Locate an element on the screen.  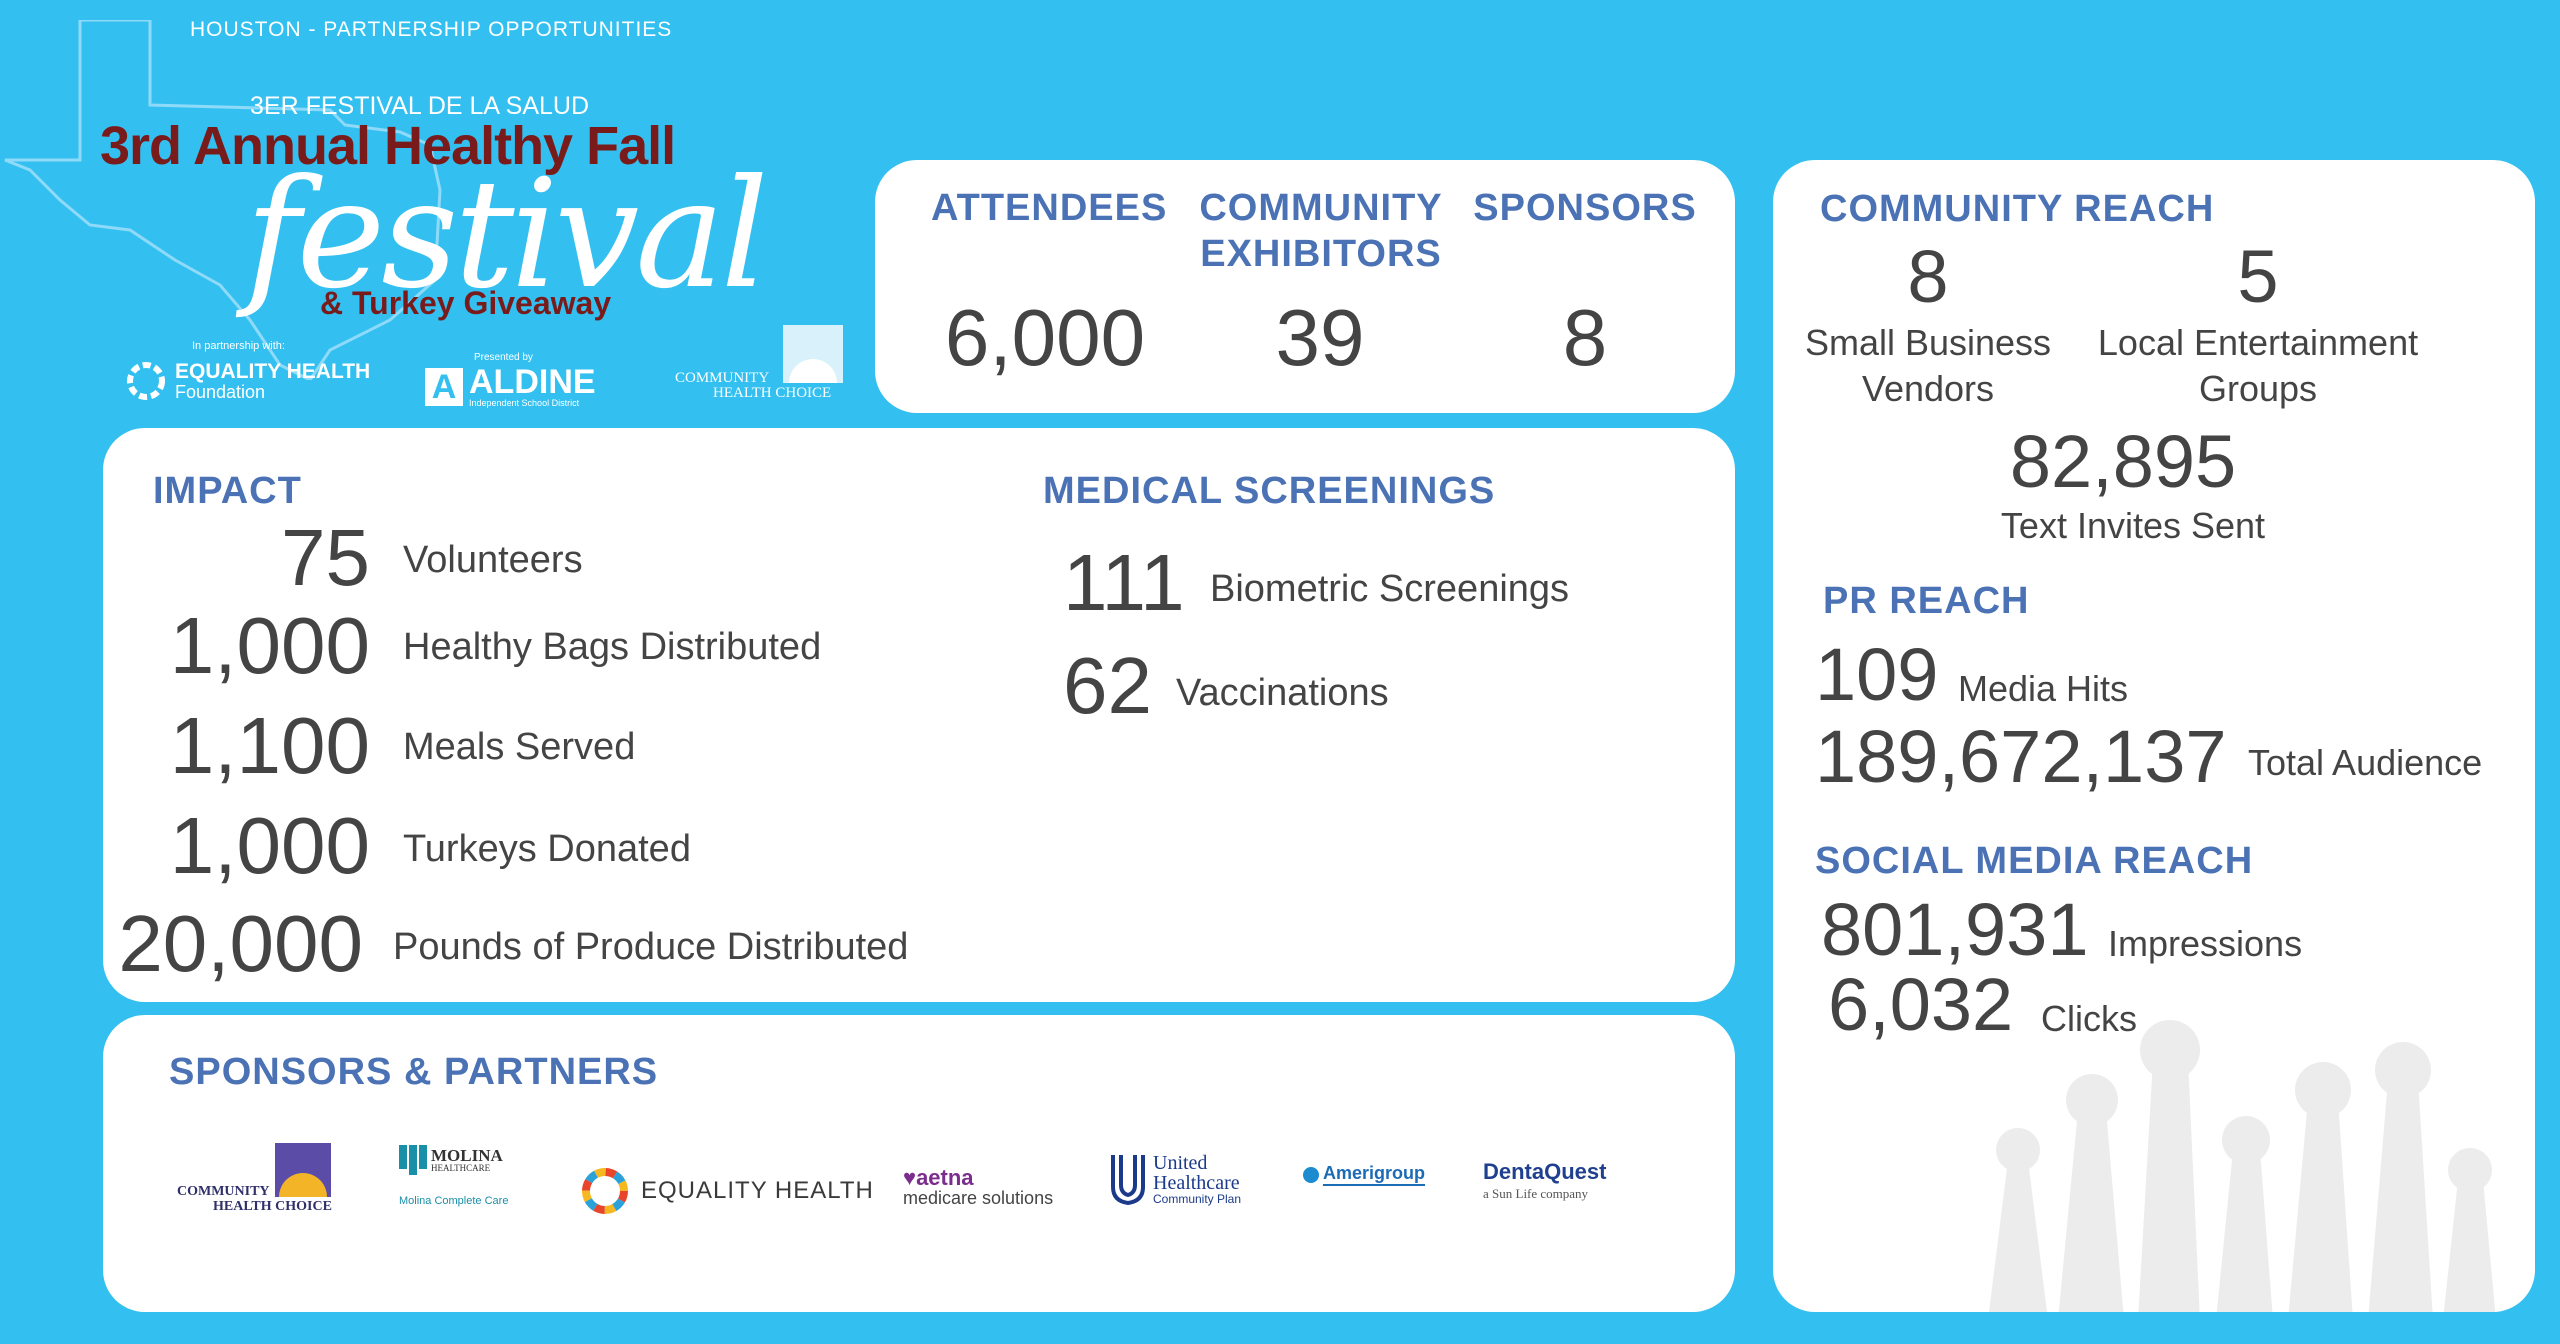
sponsor-logo-amerigroup: Amerigroup is located at coordinates (1364, 1174).